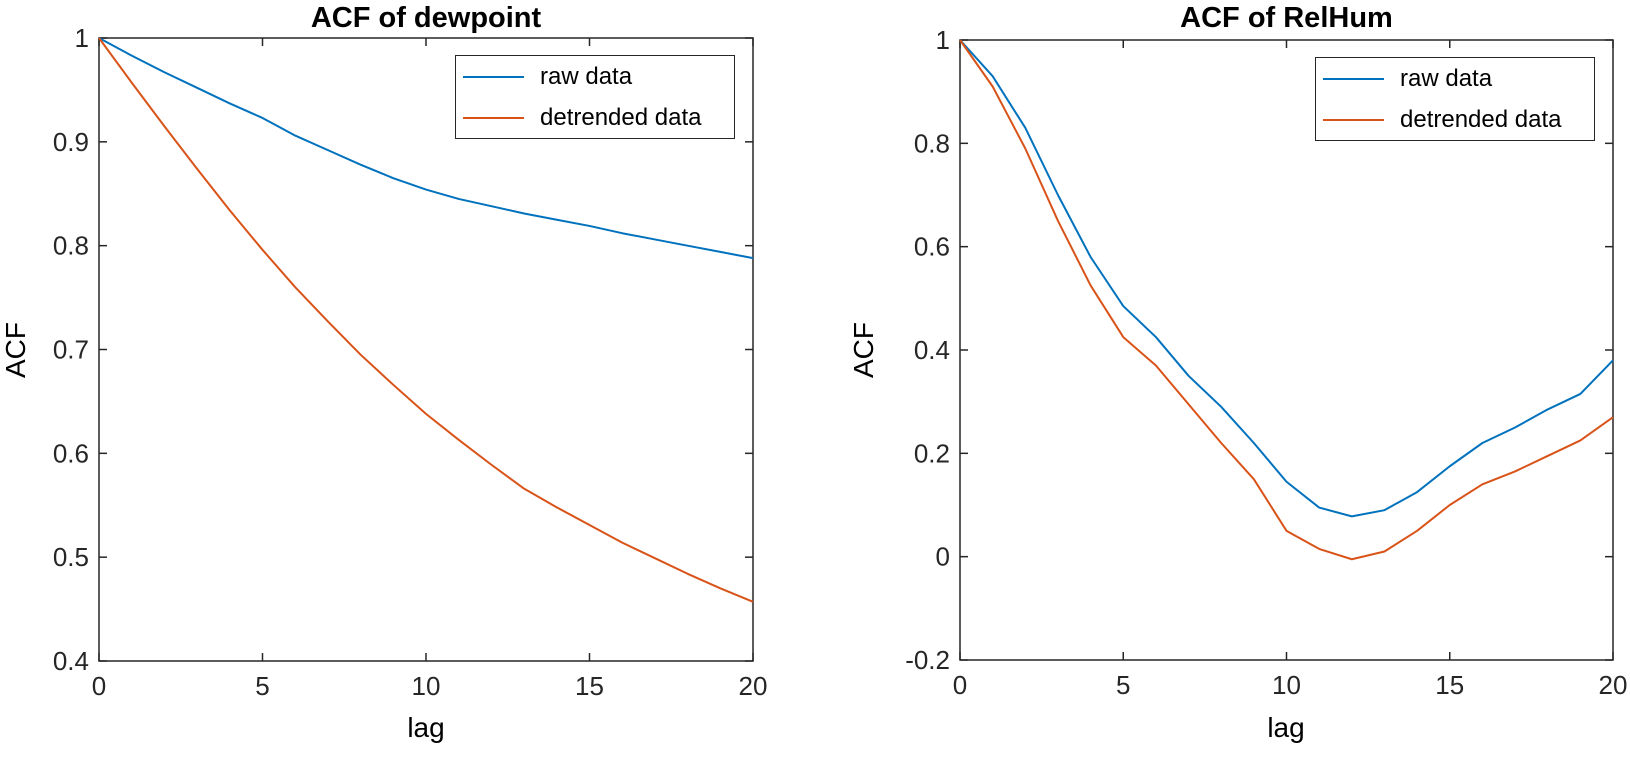  What do you see at coordinates (943, 557) in the screenshot?
I see `y-tick-label: 0` at bounding box center [943, 557].